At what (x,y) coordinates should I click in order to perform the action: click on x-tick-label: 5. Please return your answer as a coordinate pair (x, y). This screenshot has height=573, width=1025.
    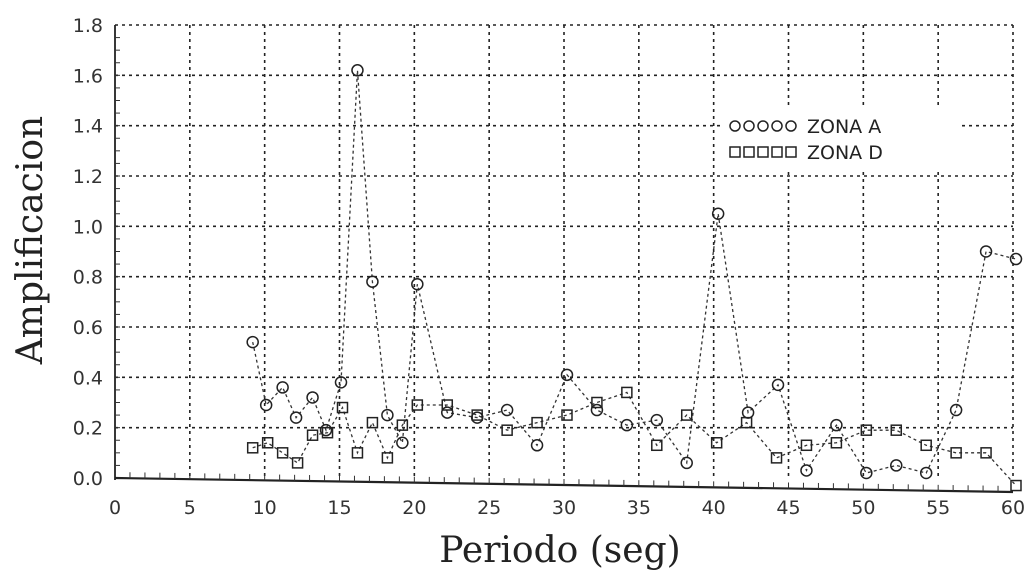
    Looking at the image, I should click on (190, 508).